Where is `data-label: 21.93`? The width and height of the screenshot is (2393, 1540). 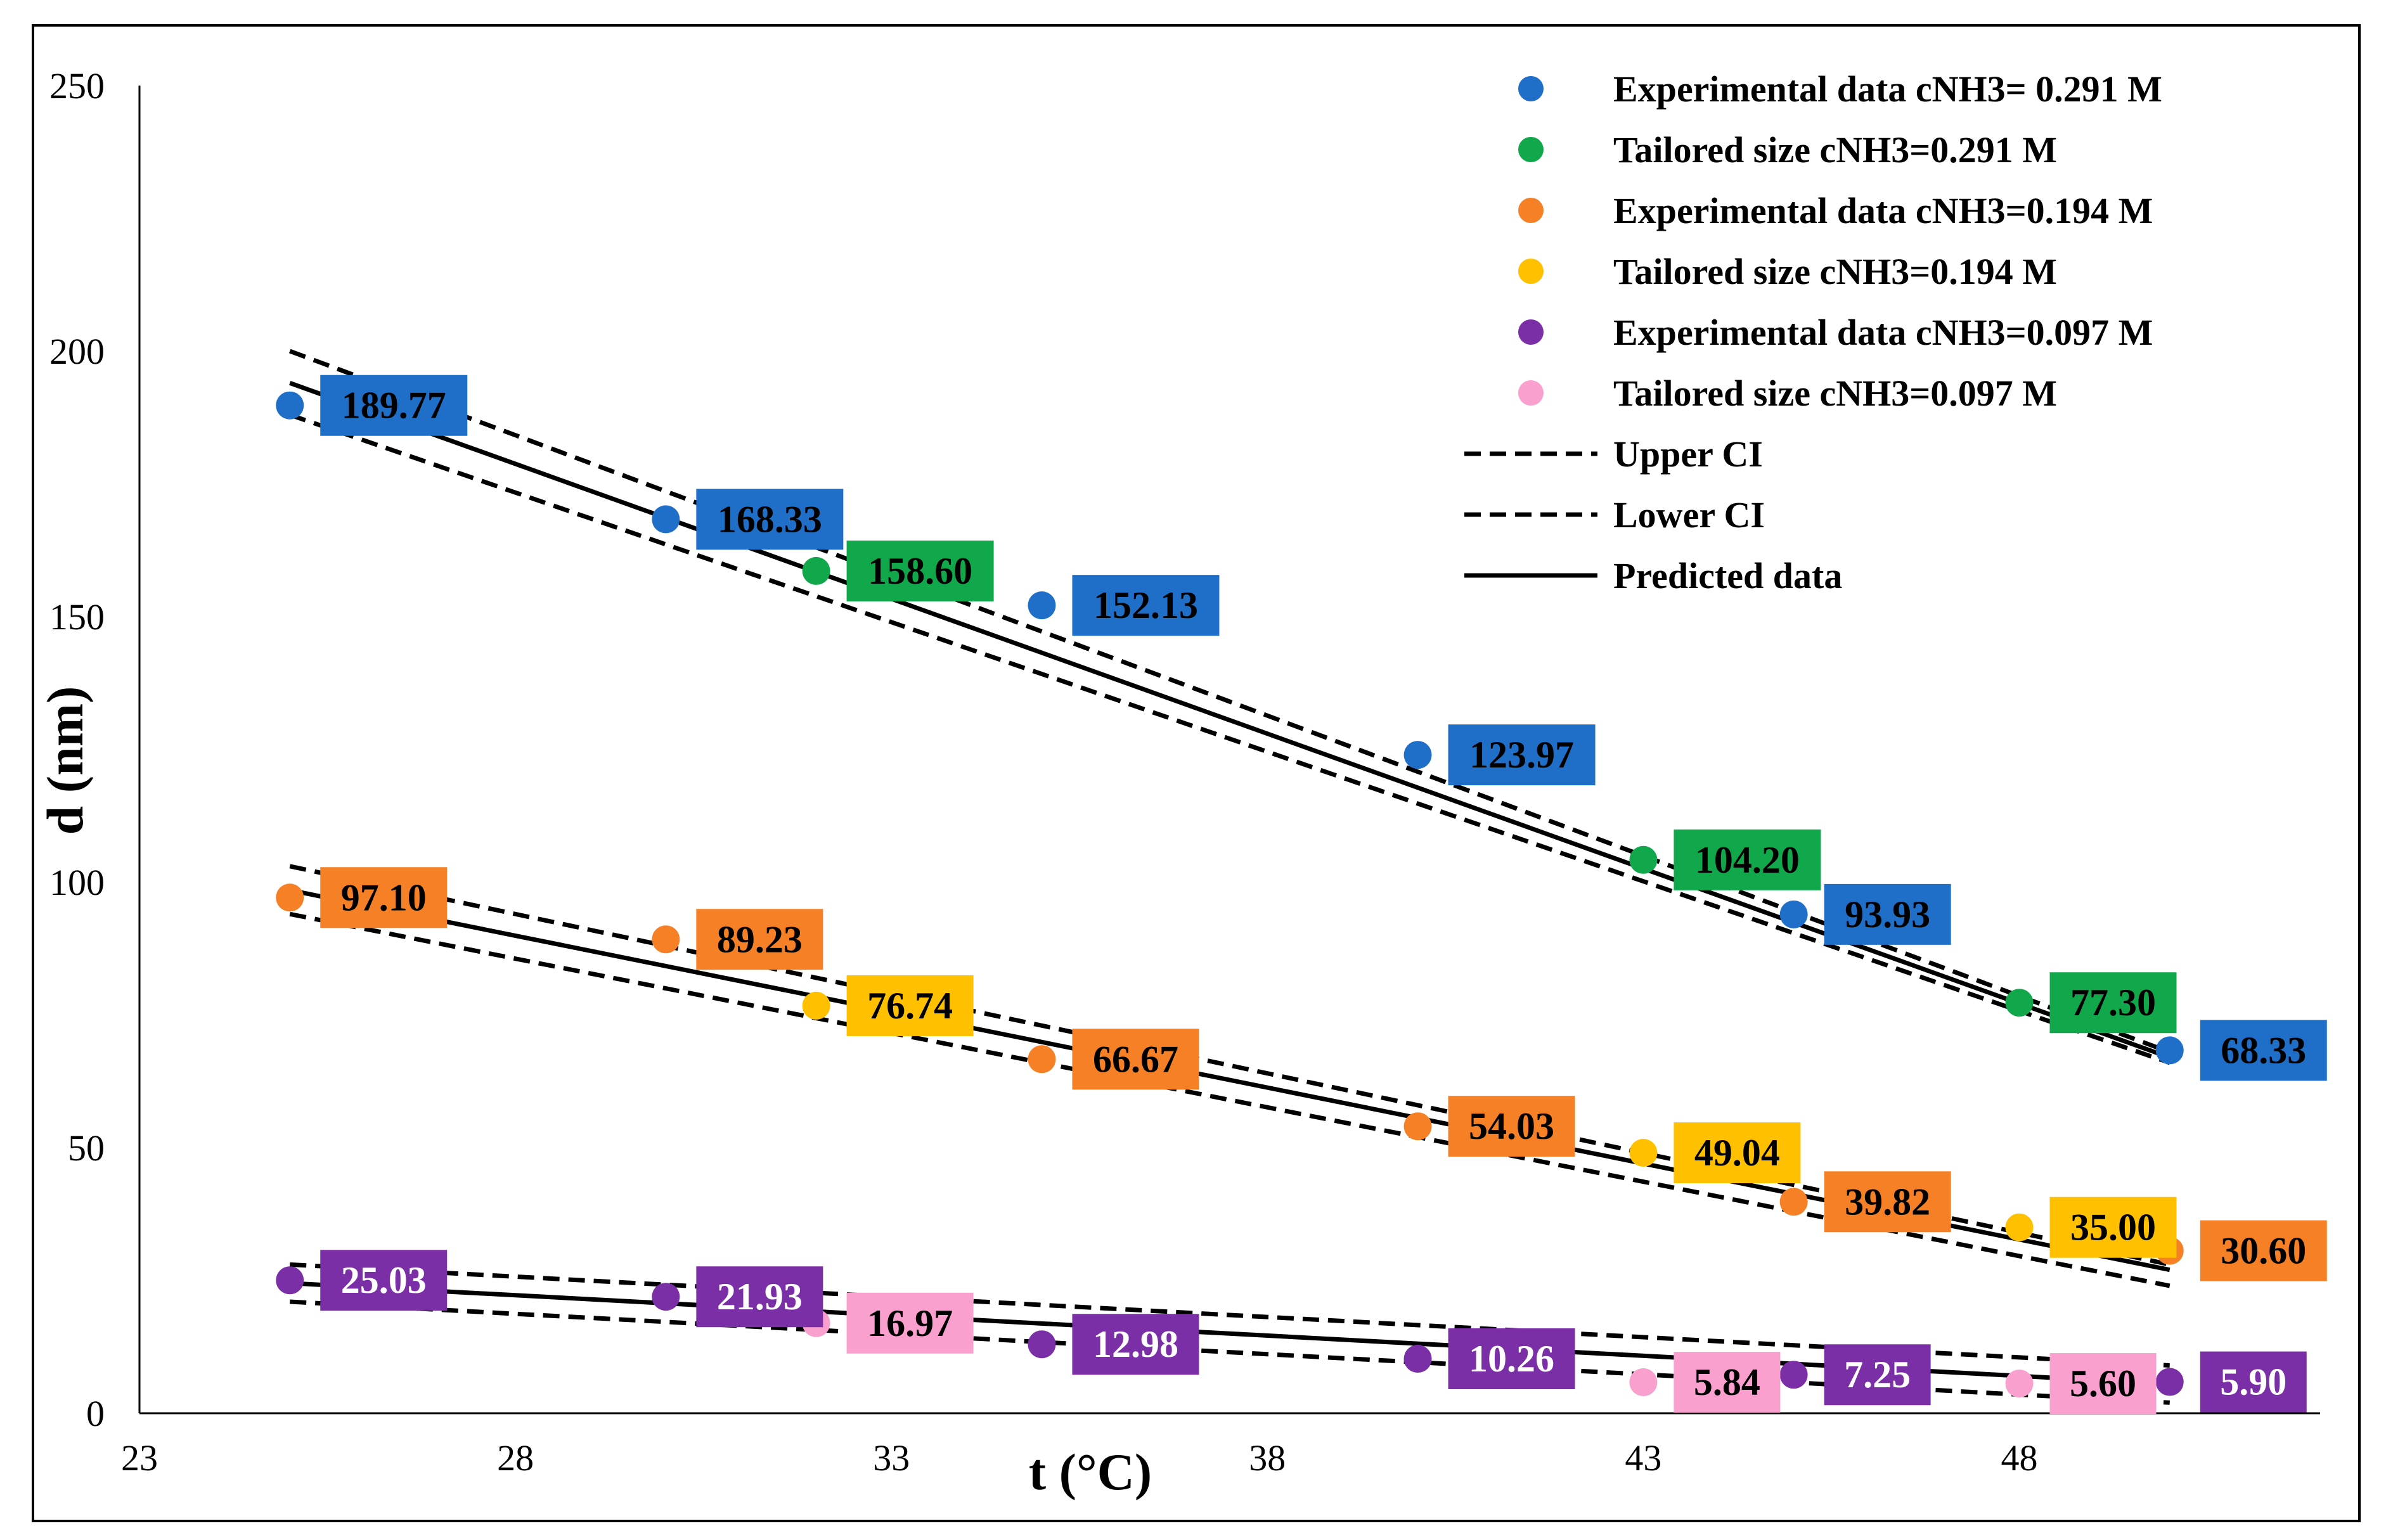
data-label: 21.93 is located at coordinates (759, 1297).